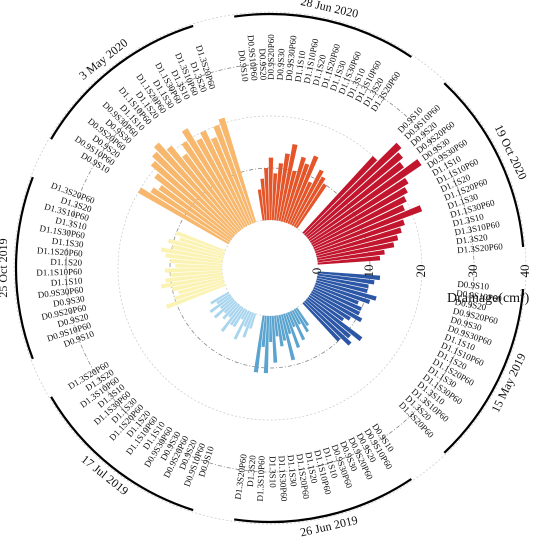  Describe the element at coordinates (283, 478) in the screenshot. I see `category-label: D1.1S30P60` at that location.